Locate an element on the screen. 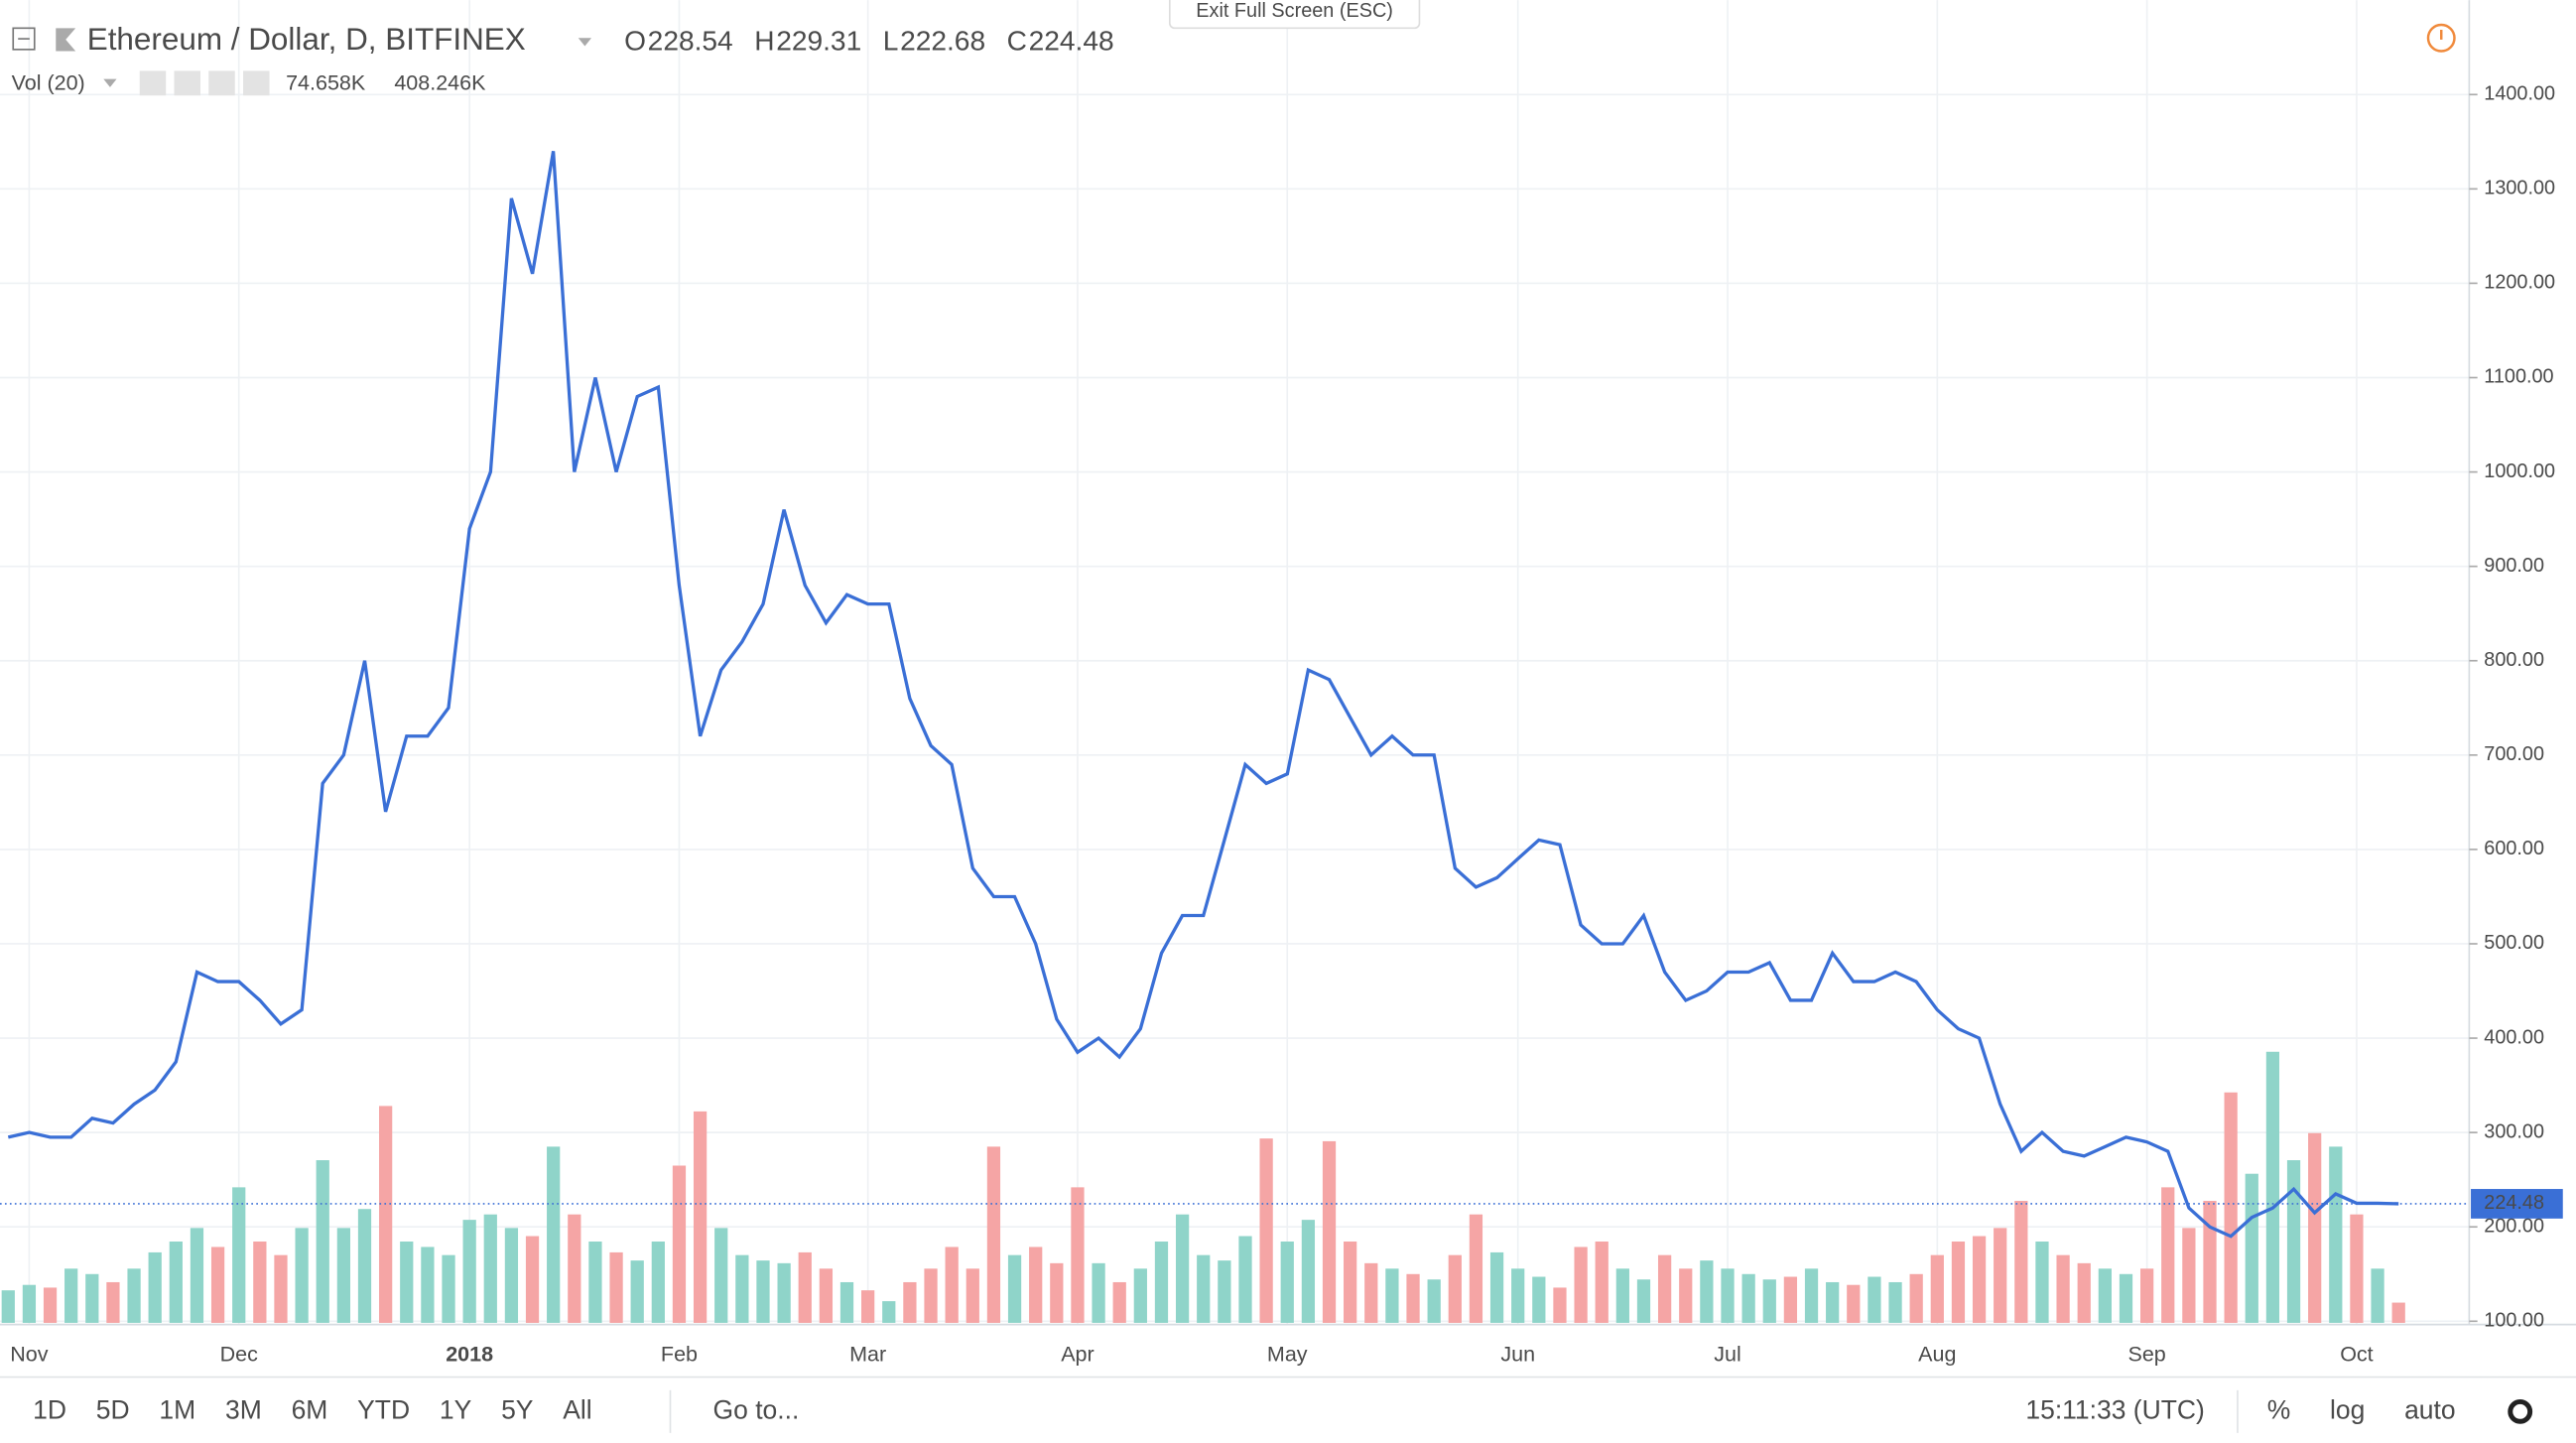 The width and height of the screenshot is (2576, 1443). range-button: 5D is located at coordinates (113, 1409).